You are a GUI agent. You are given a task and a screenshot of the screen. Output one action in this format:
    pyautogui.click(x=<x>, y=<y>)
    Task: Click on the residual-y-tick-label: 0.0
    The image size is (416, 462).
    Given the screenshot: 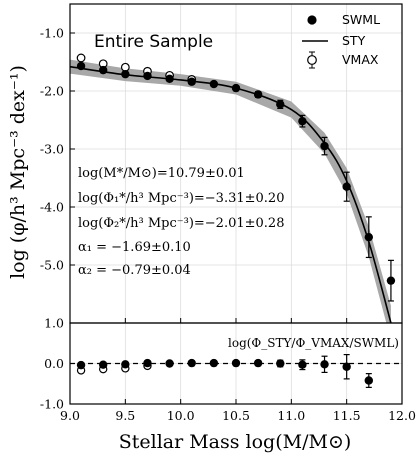 What is the action you would take?
    pyautogui.click(x=54, y=363)
    